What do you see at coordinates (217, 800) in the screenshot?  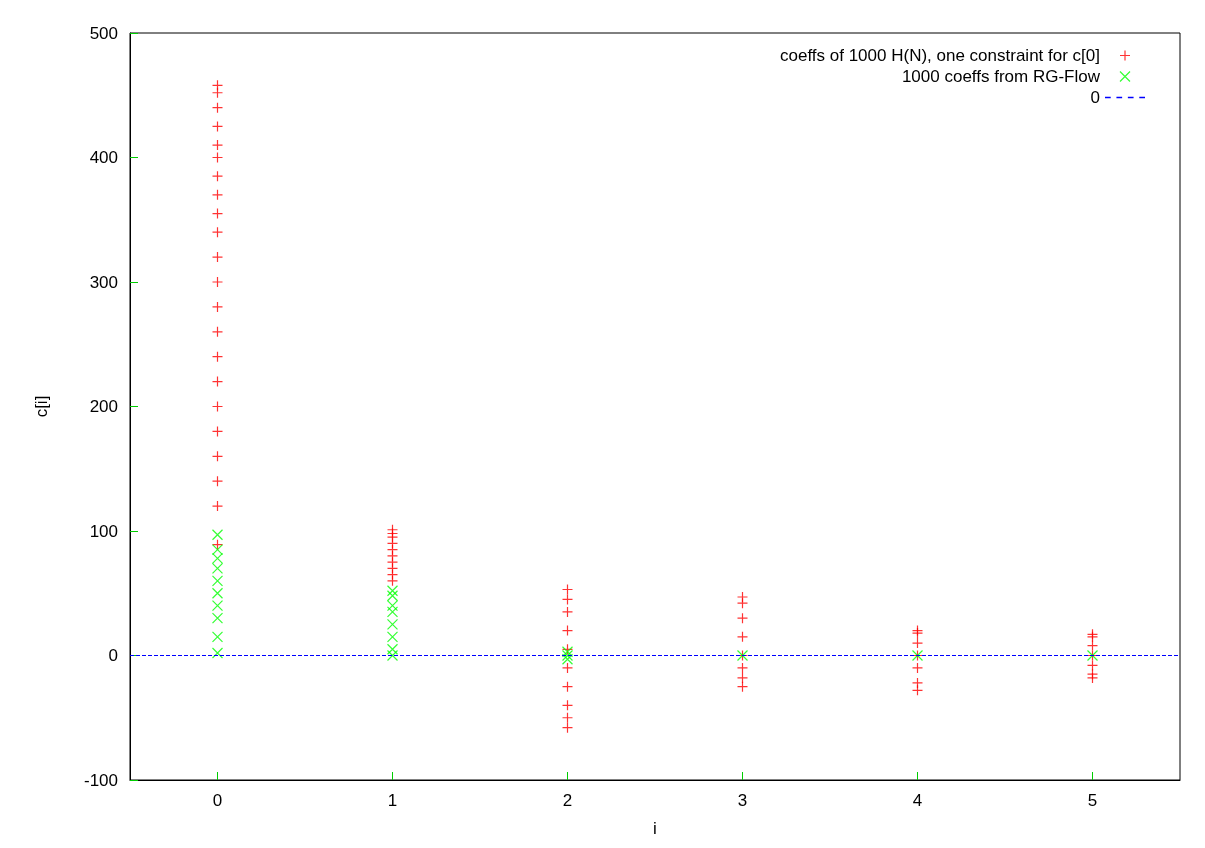 I see `x-tick-label: 0` at bounding box center [217, 800].